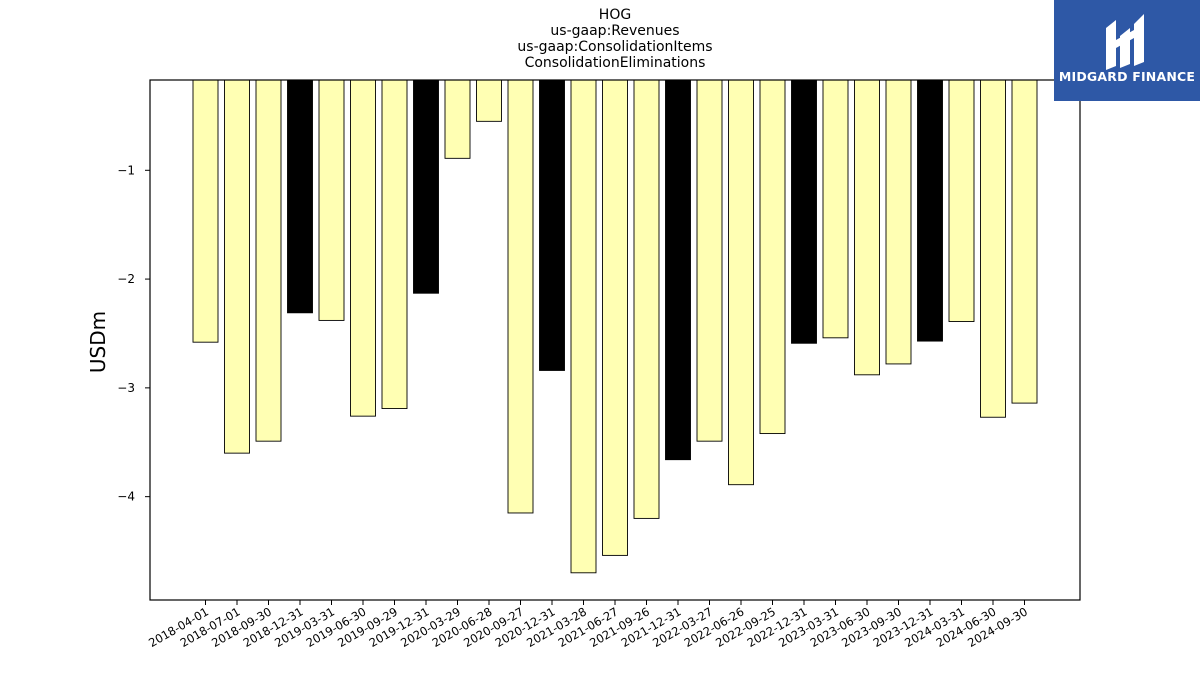 The height and width of the screenshot is (675, 1200). Describe the element at coordinates (1127, 76) in the screenshot. I see `brand-name: MIDGARD FINANCE` at that location.